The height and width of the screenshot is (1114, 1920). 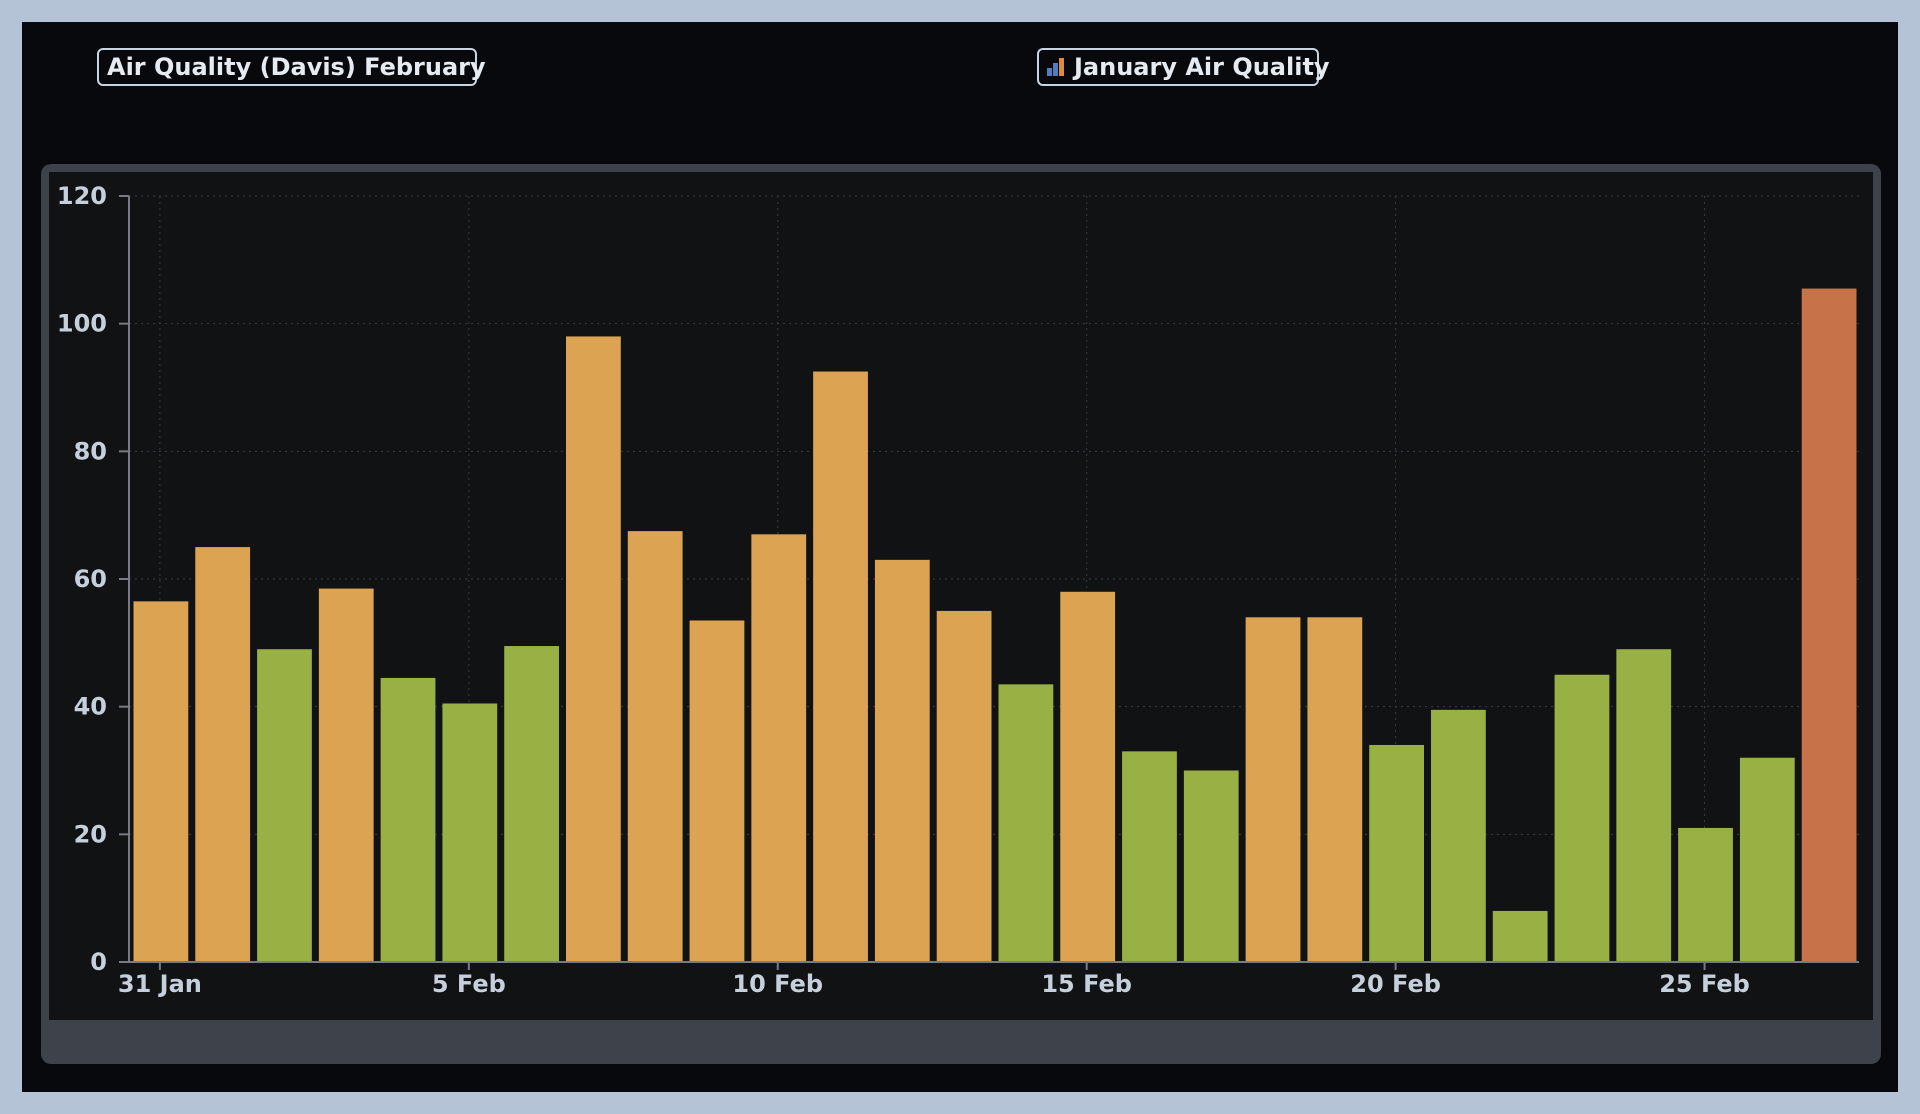 What do you see at coordinates (346, 775) in the screenshot?
I see `bar-3-feb` at bounding box center [346, 775].